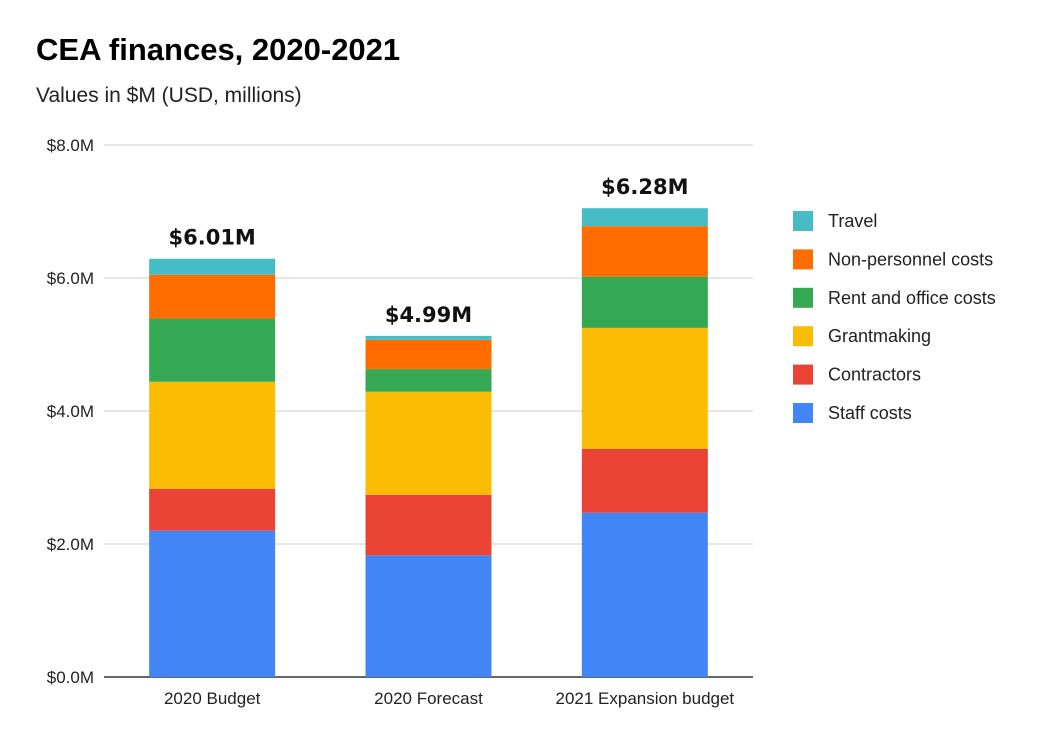  What do you see at coordinates (70, 677) in the screenshot?
I see `y-tick-label: $0.0M` at bounding box center [70, 677].